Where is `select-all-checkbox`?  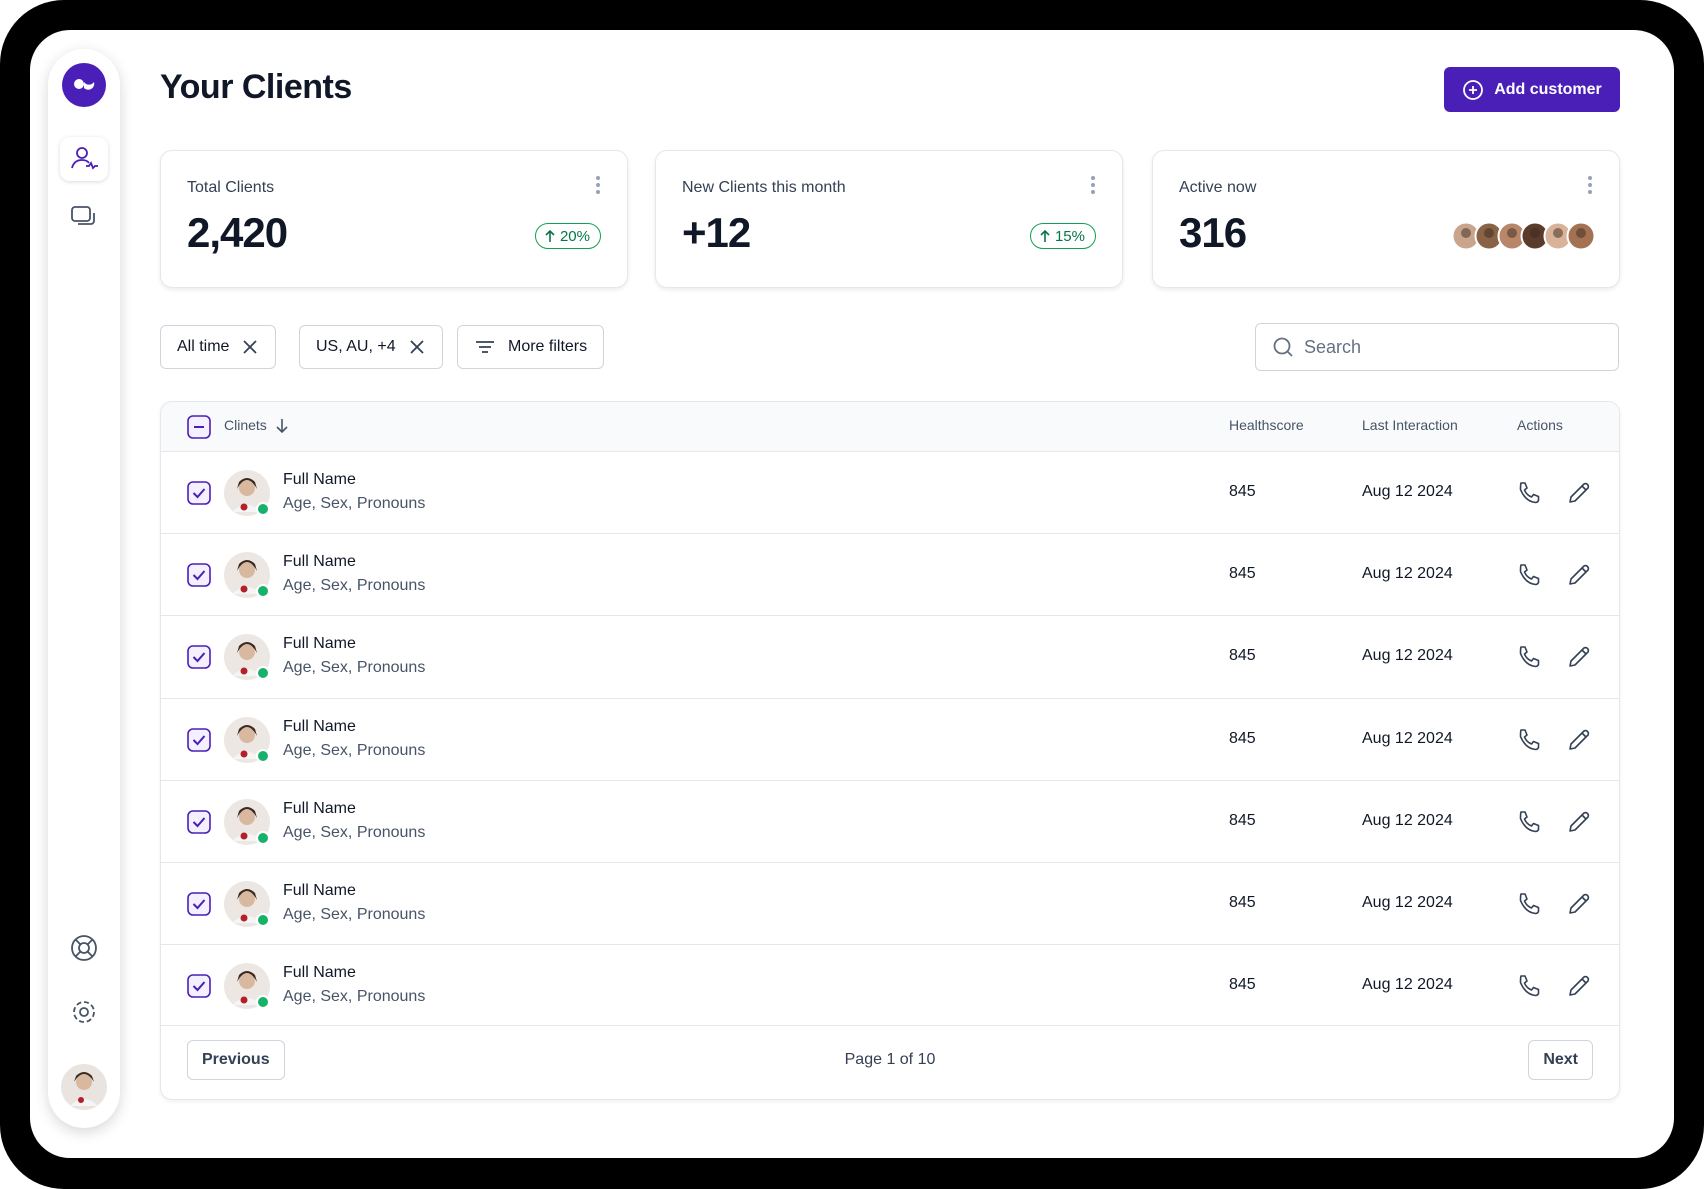
select-all-checkbox is located at coordinates (199, 427).